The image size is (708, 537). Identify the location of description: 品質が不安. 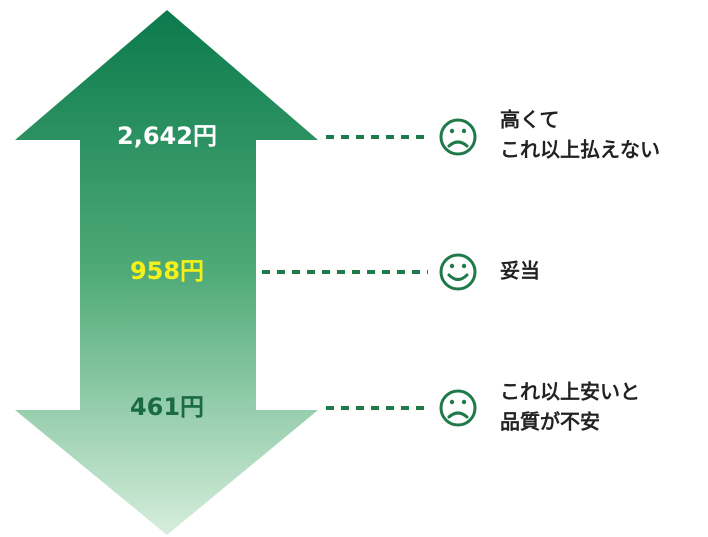
(550, 422).